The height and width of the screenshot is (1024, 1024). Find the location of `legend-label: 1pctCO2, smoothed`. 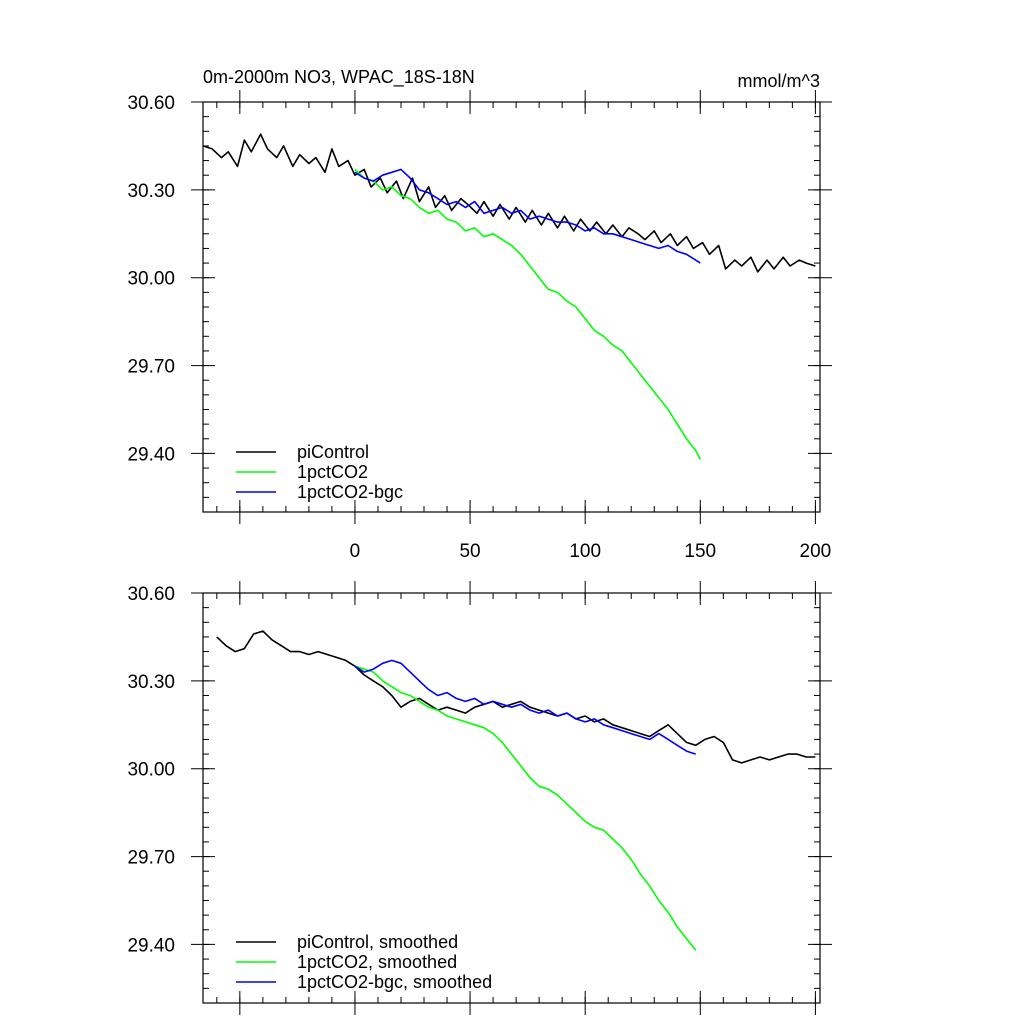

legend-label: 1pctCO2, smoothed is located at coordinates (377, 962).